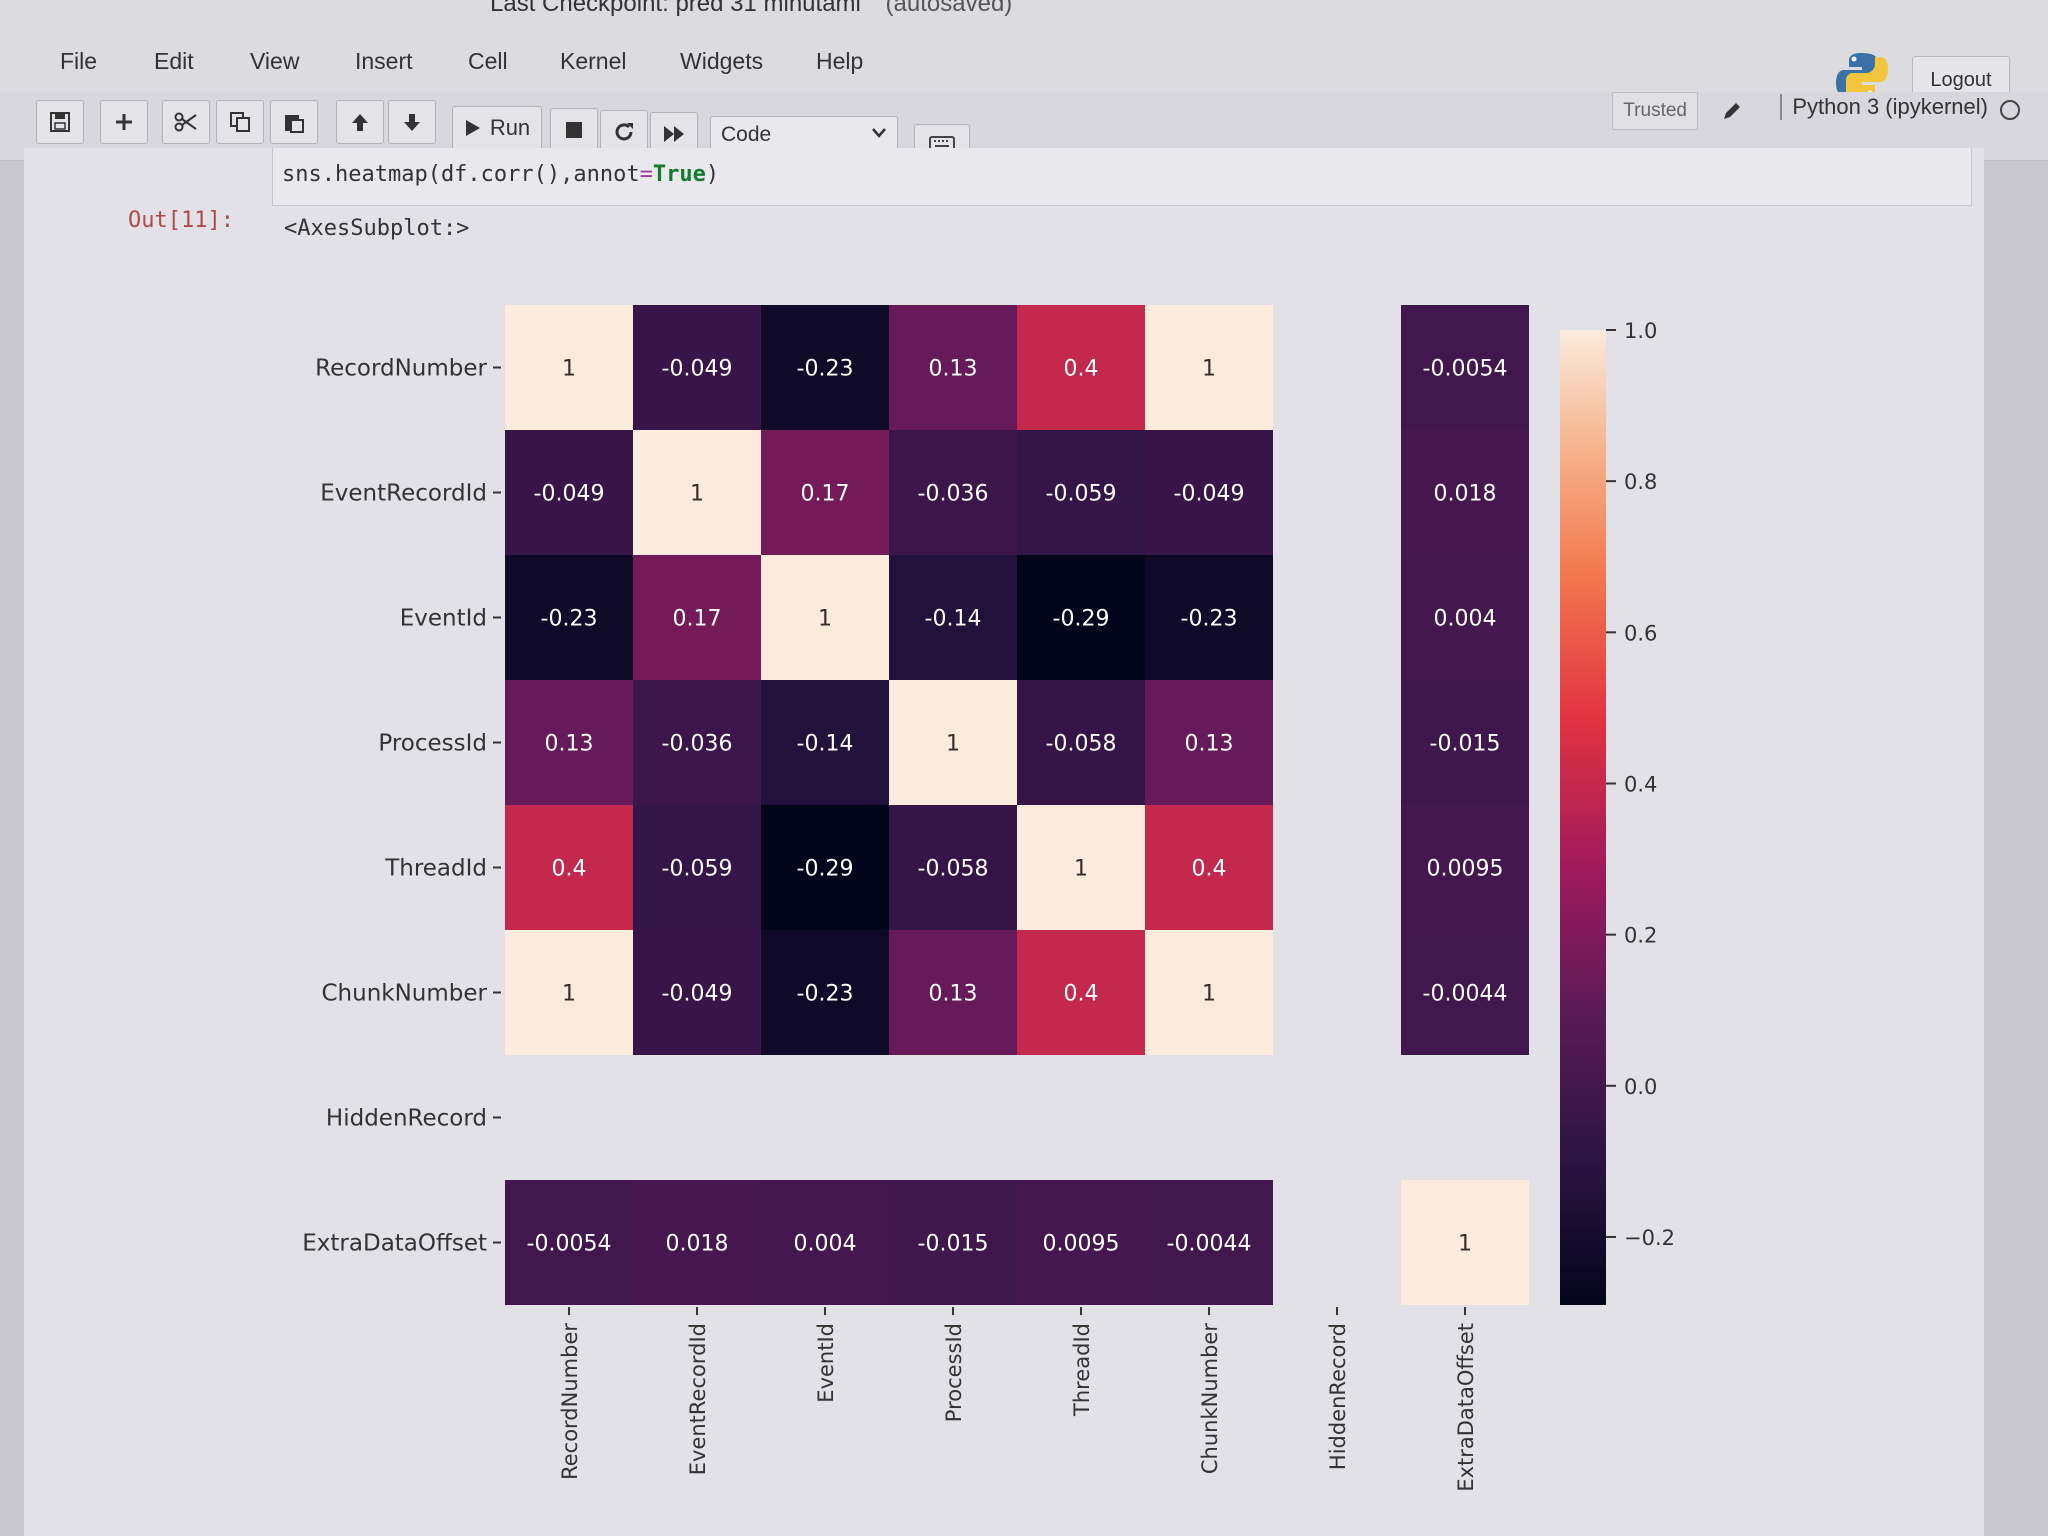 The width and height of the screenshot is (2048, 1536). I want to click on insert-cell-button, so click(124, 122).